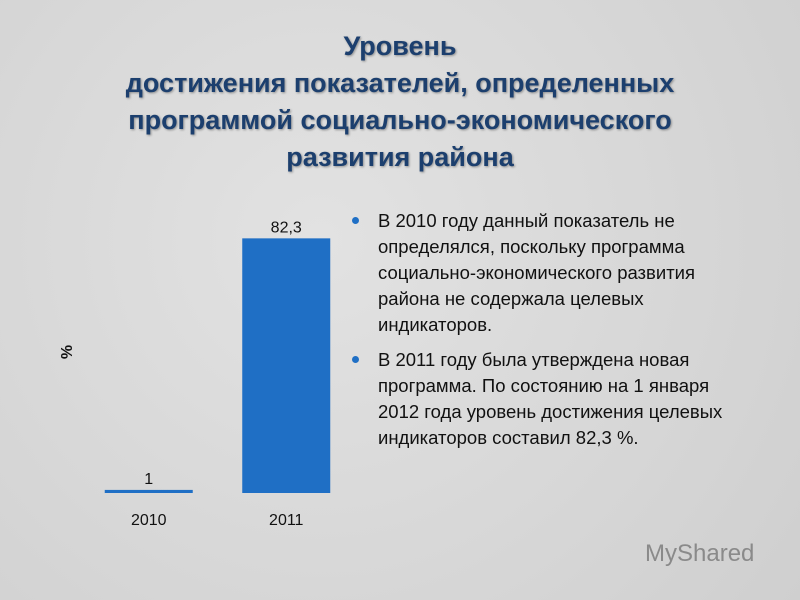 The image size is (800, 600). I want to click on title-line: достижения показателей, определенных, so click(400, 83).